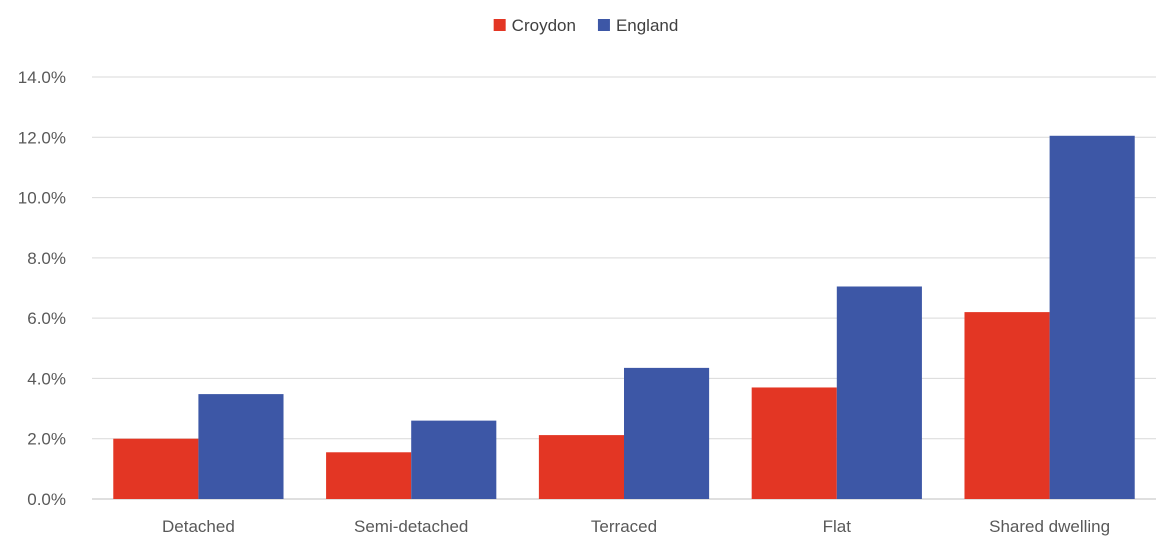 The image size is (1172, 543). I want to click on x-tick-label: Flat, so click(837, 526).